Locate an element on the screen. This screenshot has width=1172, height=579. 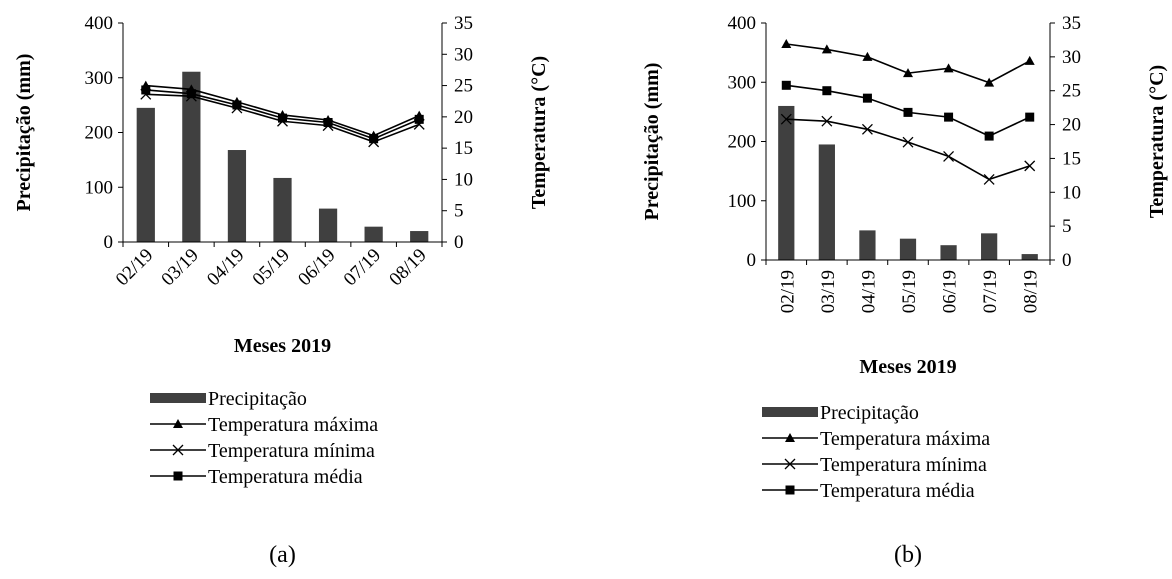
x-tick-label-a: 06/19 is located at coordinates (316, 267).